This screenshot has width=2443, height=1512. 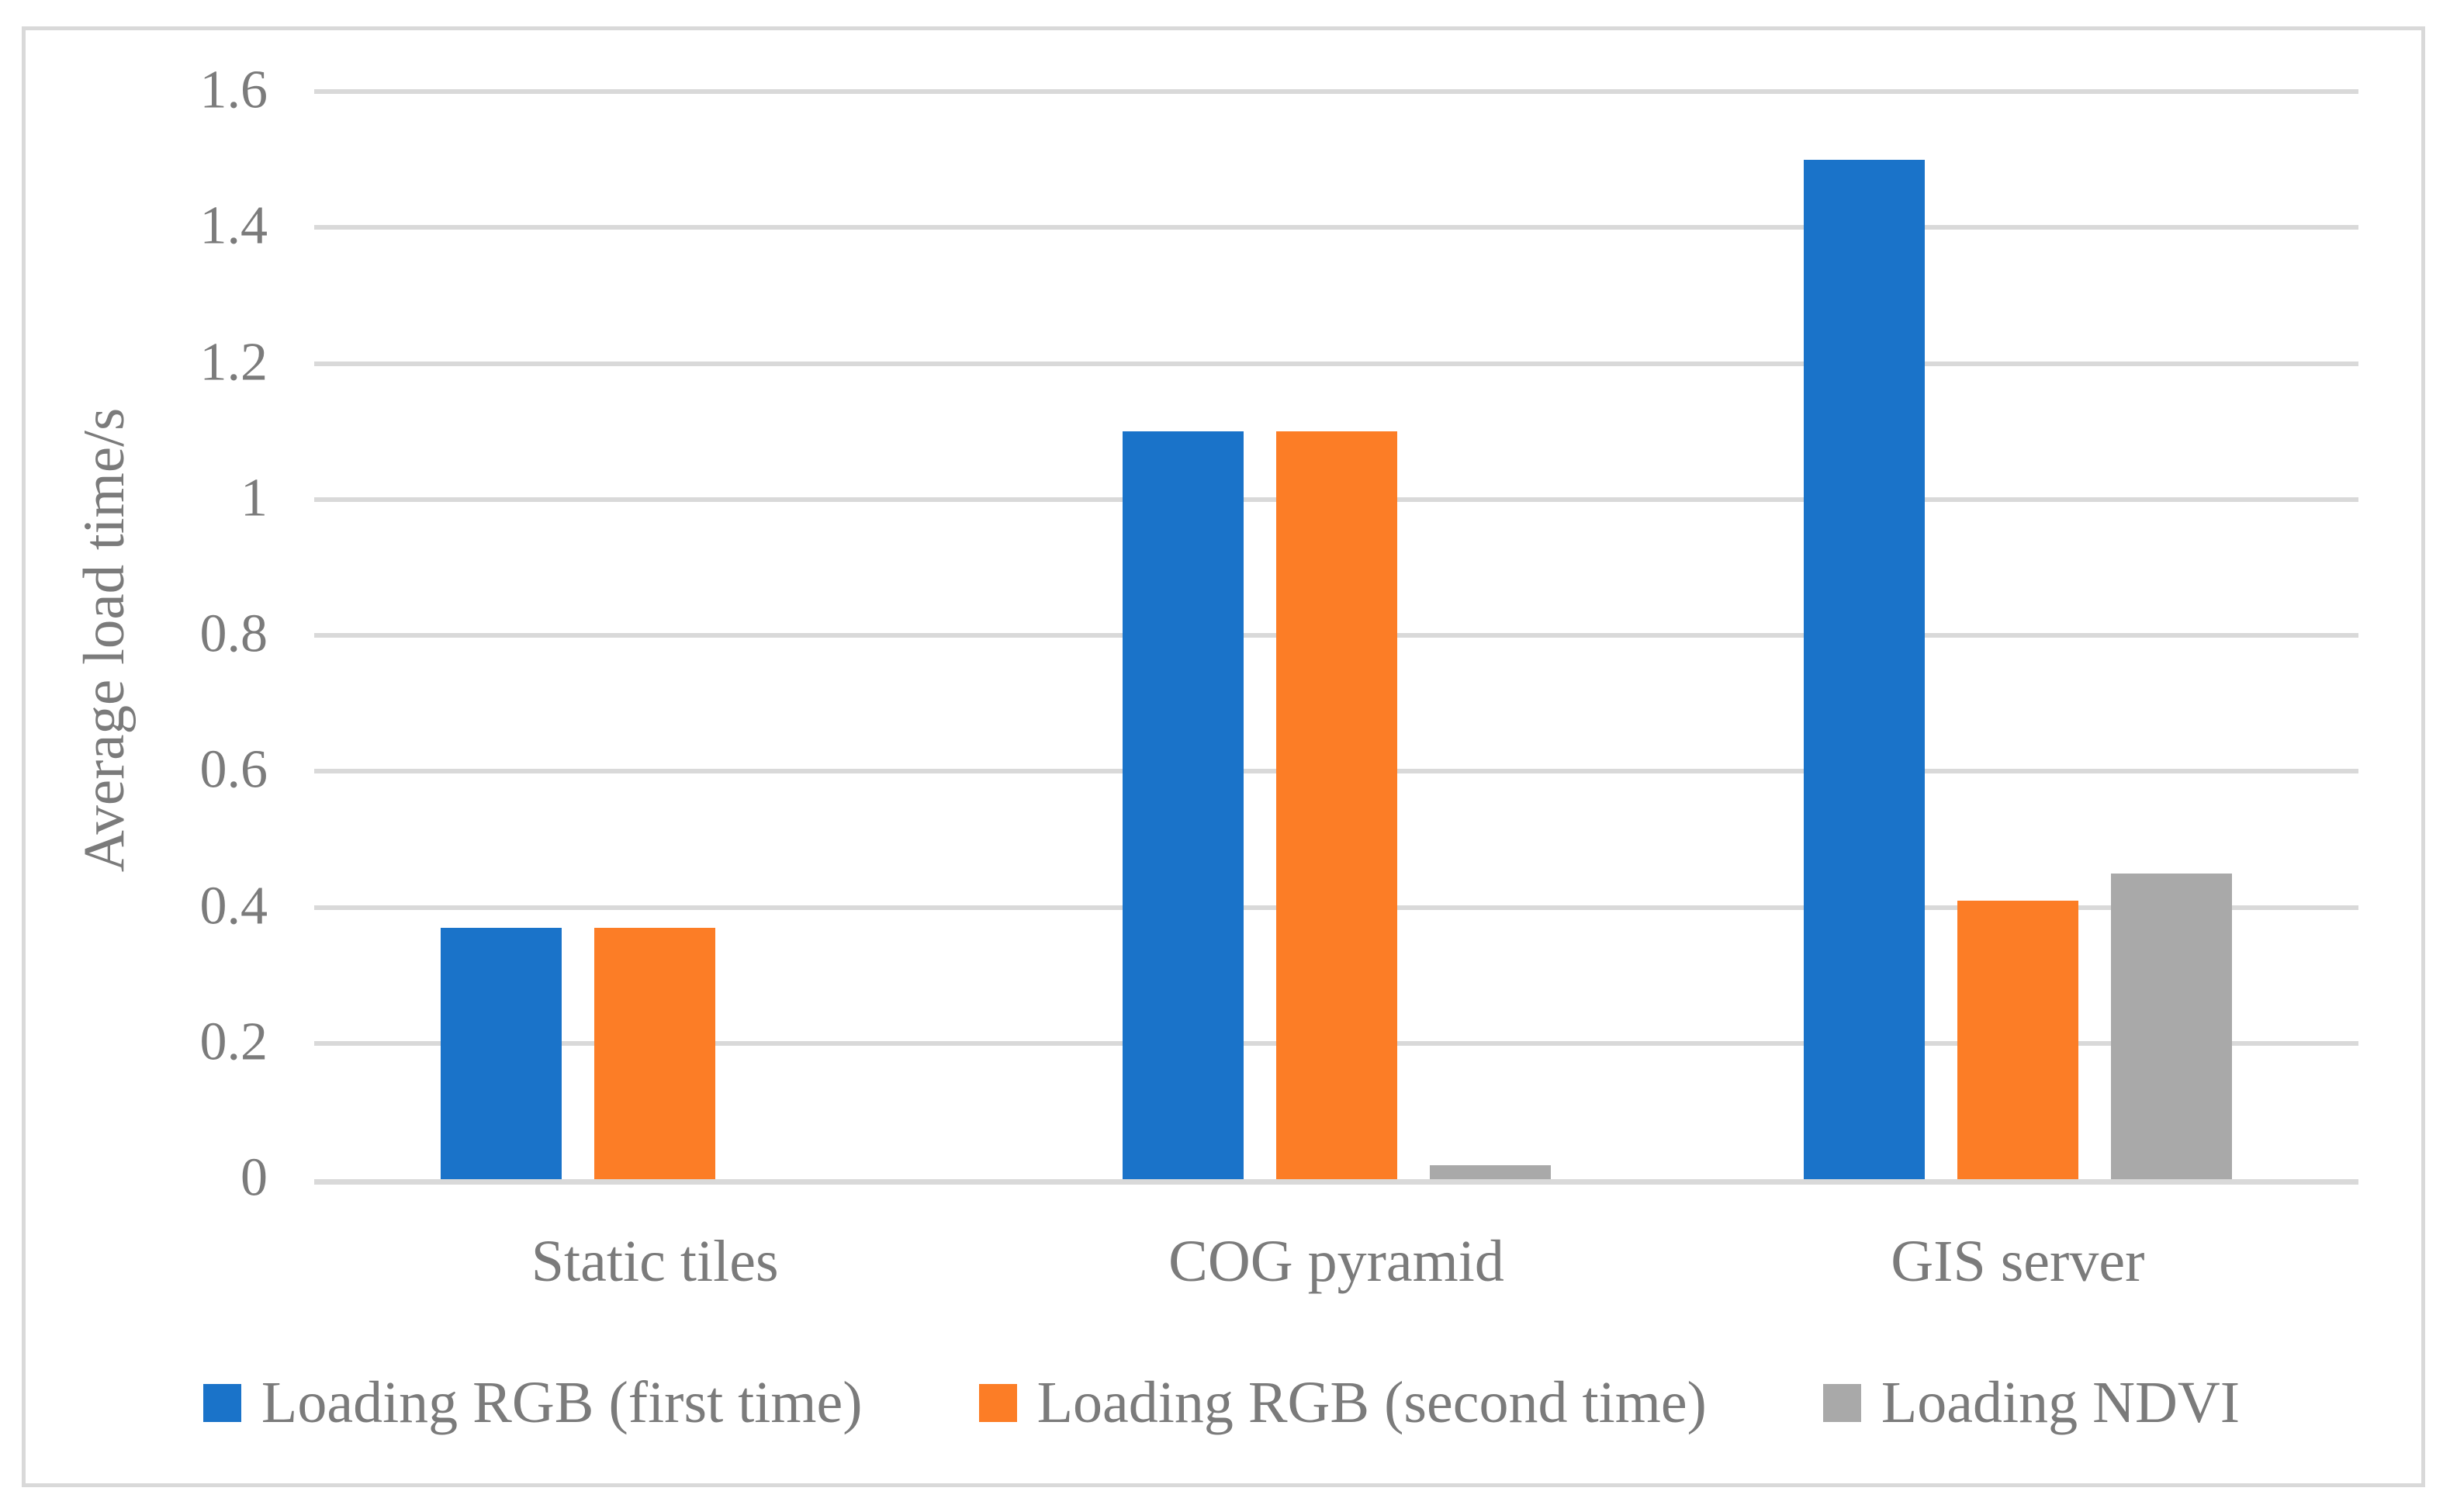 What do you see at coordinates (222, 1403) in the screenshot?
I see `legend-swatch-loading-rgb-first-time` at bounding box center [222, 1403].